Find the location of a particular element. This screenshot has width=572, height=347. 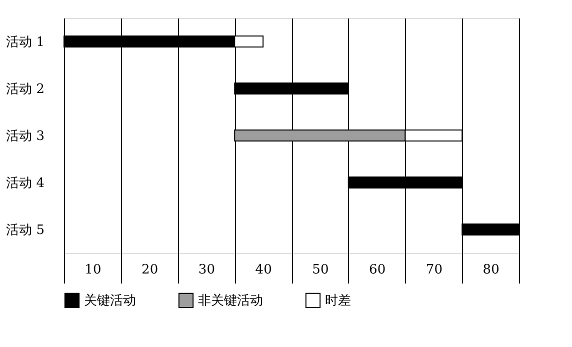

legend-label: 关键活动 is located at coordinates (110, 300).